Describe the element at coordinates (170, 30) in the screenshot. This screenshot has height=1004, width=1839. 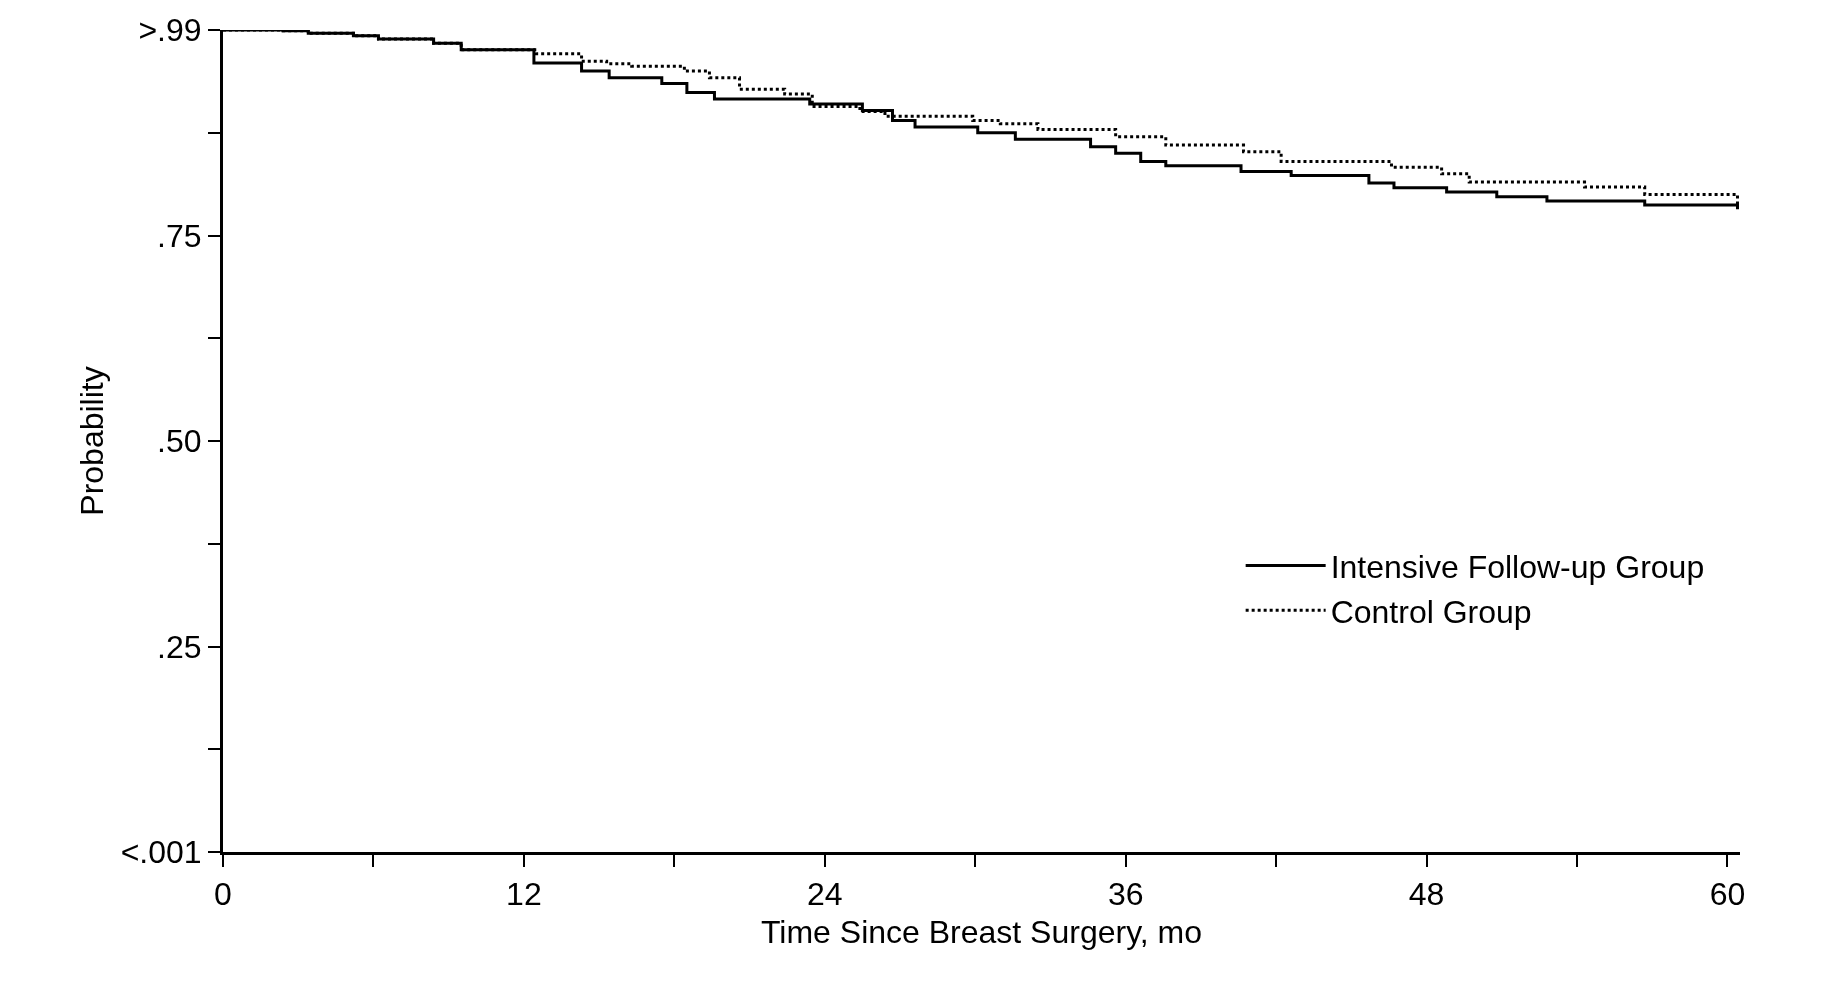
I see `y-tick-label: >.99` at that location.